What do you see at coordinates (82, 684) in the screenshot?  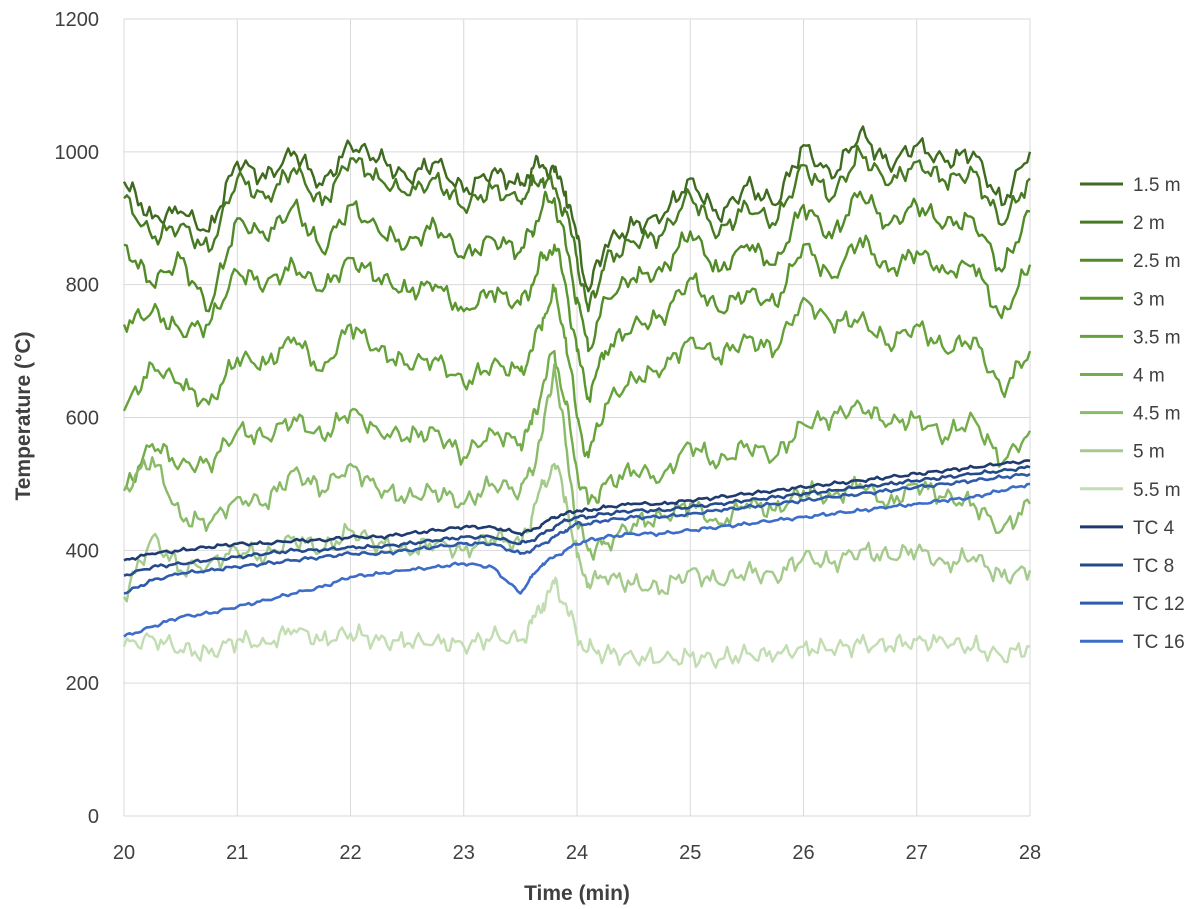 I see `y-tick-label: 200` at bounding box center [82, 684].